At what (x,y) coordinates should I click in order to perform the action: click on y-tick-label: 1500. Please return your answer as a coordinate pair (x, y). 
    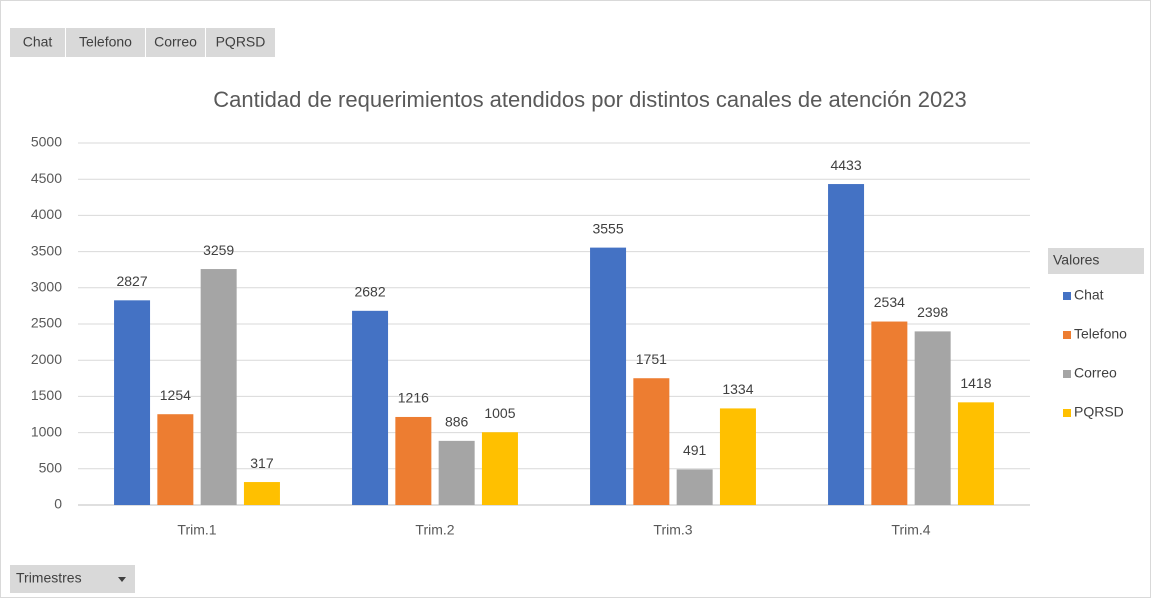
    Looking at the image, I should click on (46, 395).